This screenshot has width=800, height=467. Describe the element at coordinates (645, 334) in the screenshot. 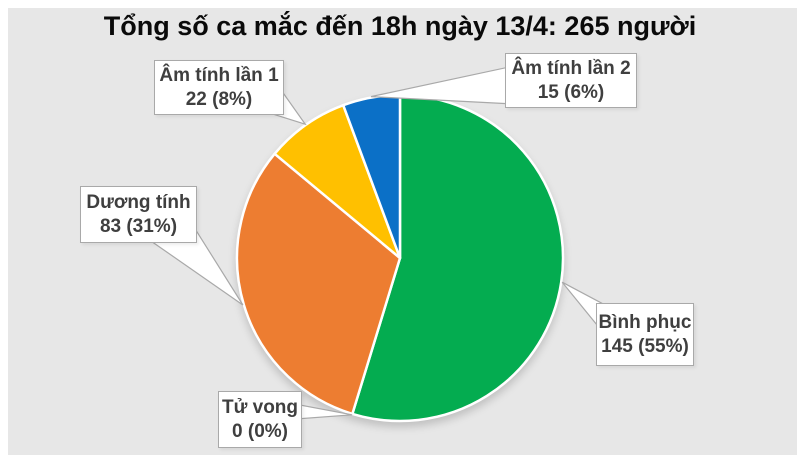

I see `callout-binh-phuc: Bình phục 145 (55%)` at that location.